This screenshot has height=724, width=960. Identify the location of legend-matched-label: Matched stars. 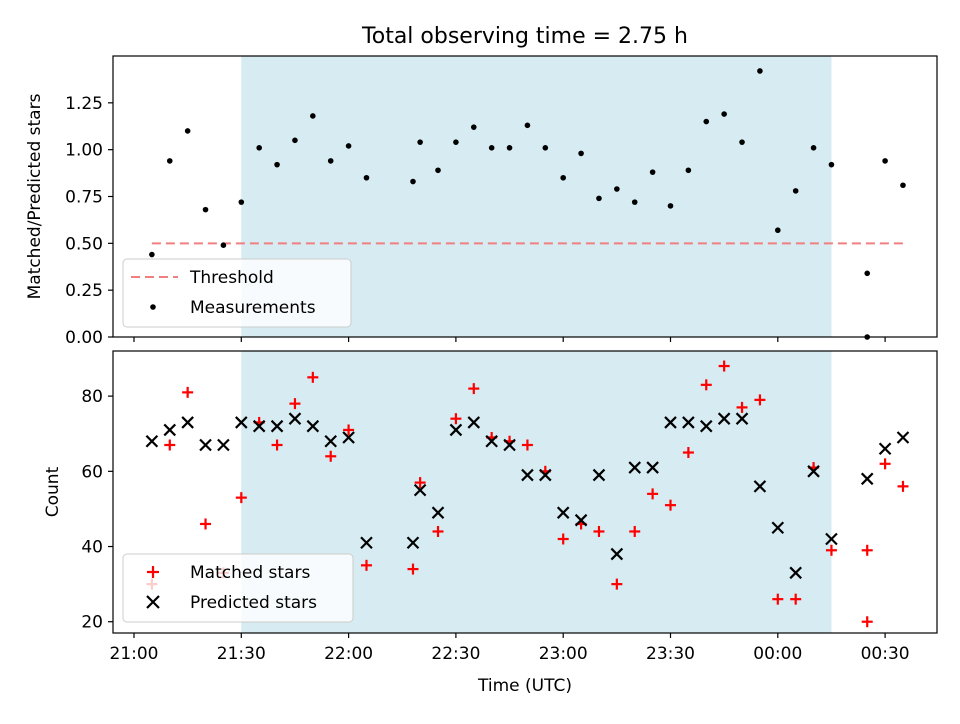
(250, 573).